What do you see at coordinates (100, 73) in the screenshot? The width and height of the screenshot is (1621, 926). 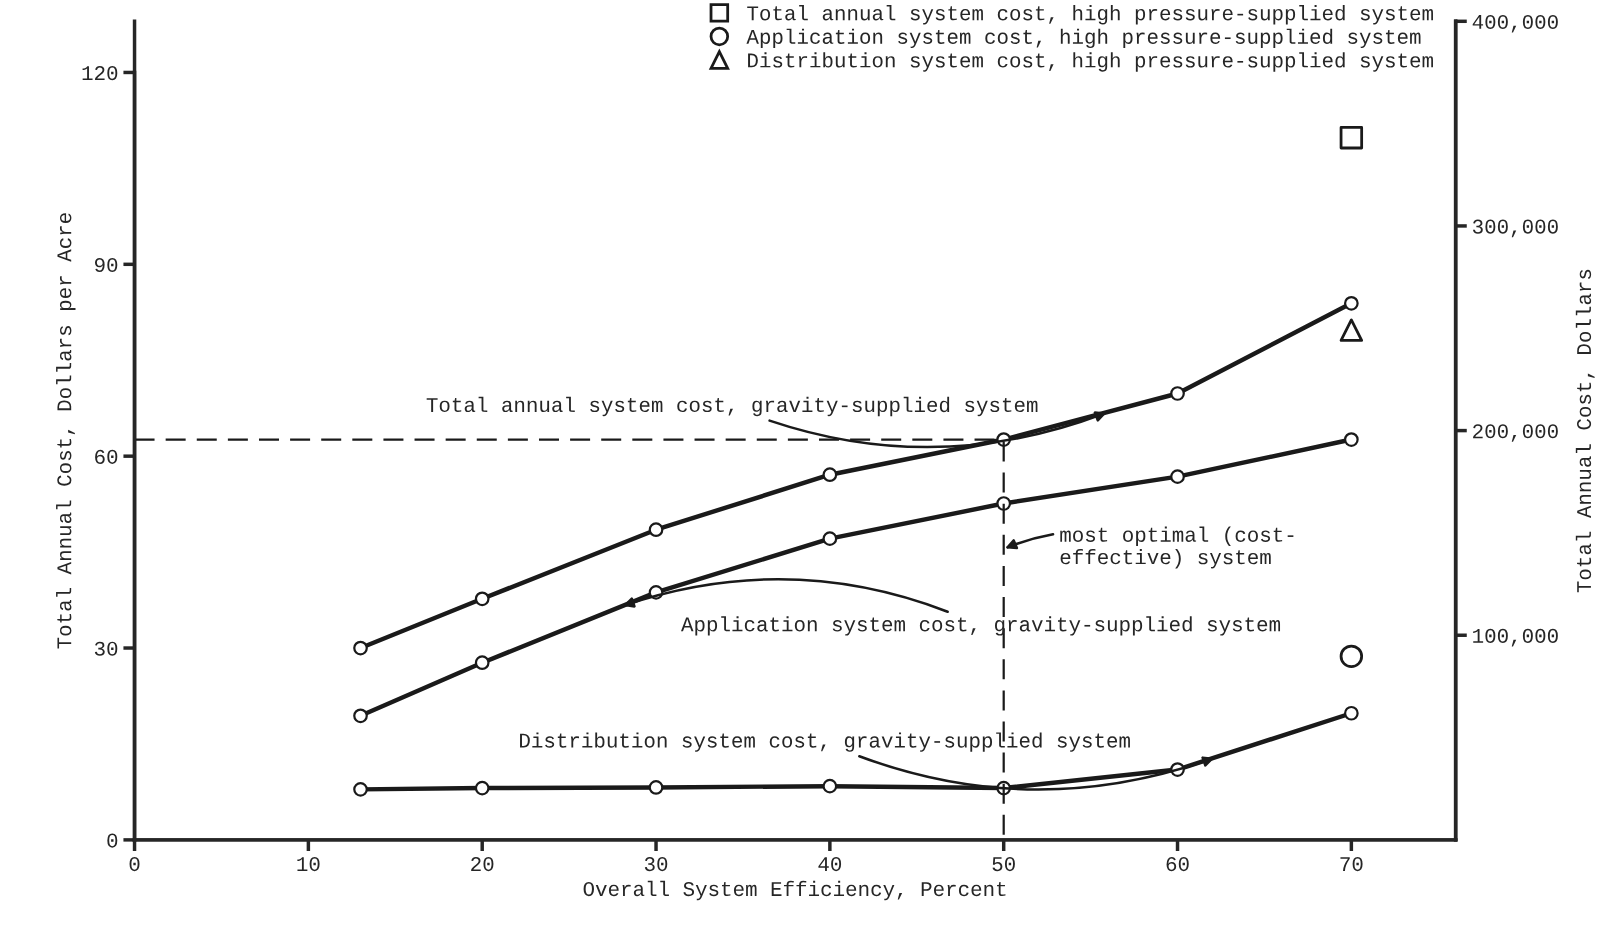 I see `y-tick-label: 120` at bounding box center [100, 73].